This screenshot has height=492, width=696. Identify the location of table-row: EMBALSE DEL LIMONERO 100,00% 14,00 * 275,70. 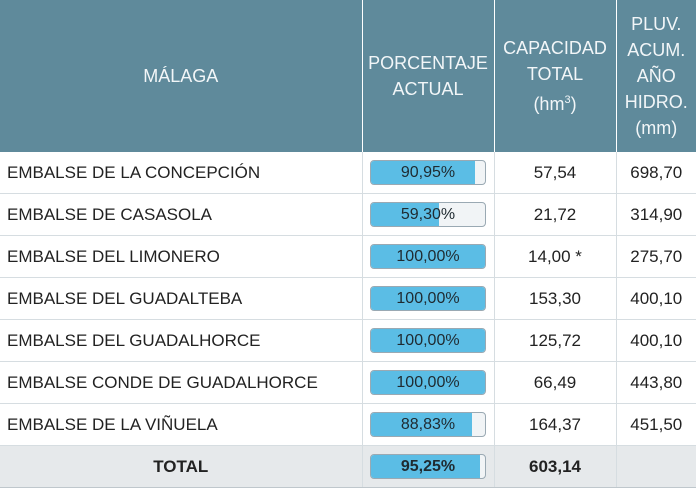
(348, 256).